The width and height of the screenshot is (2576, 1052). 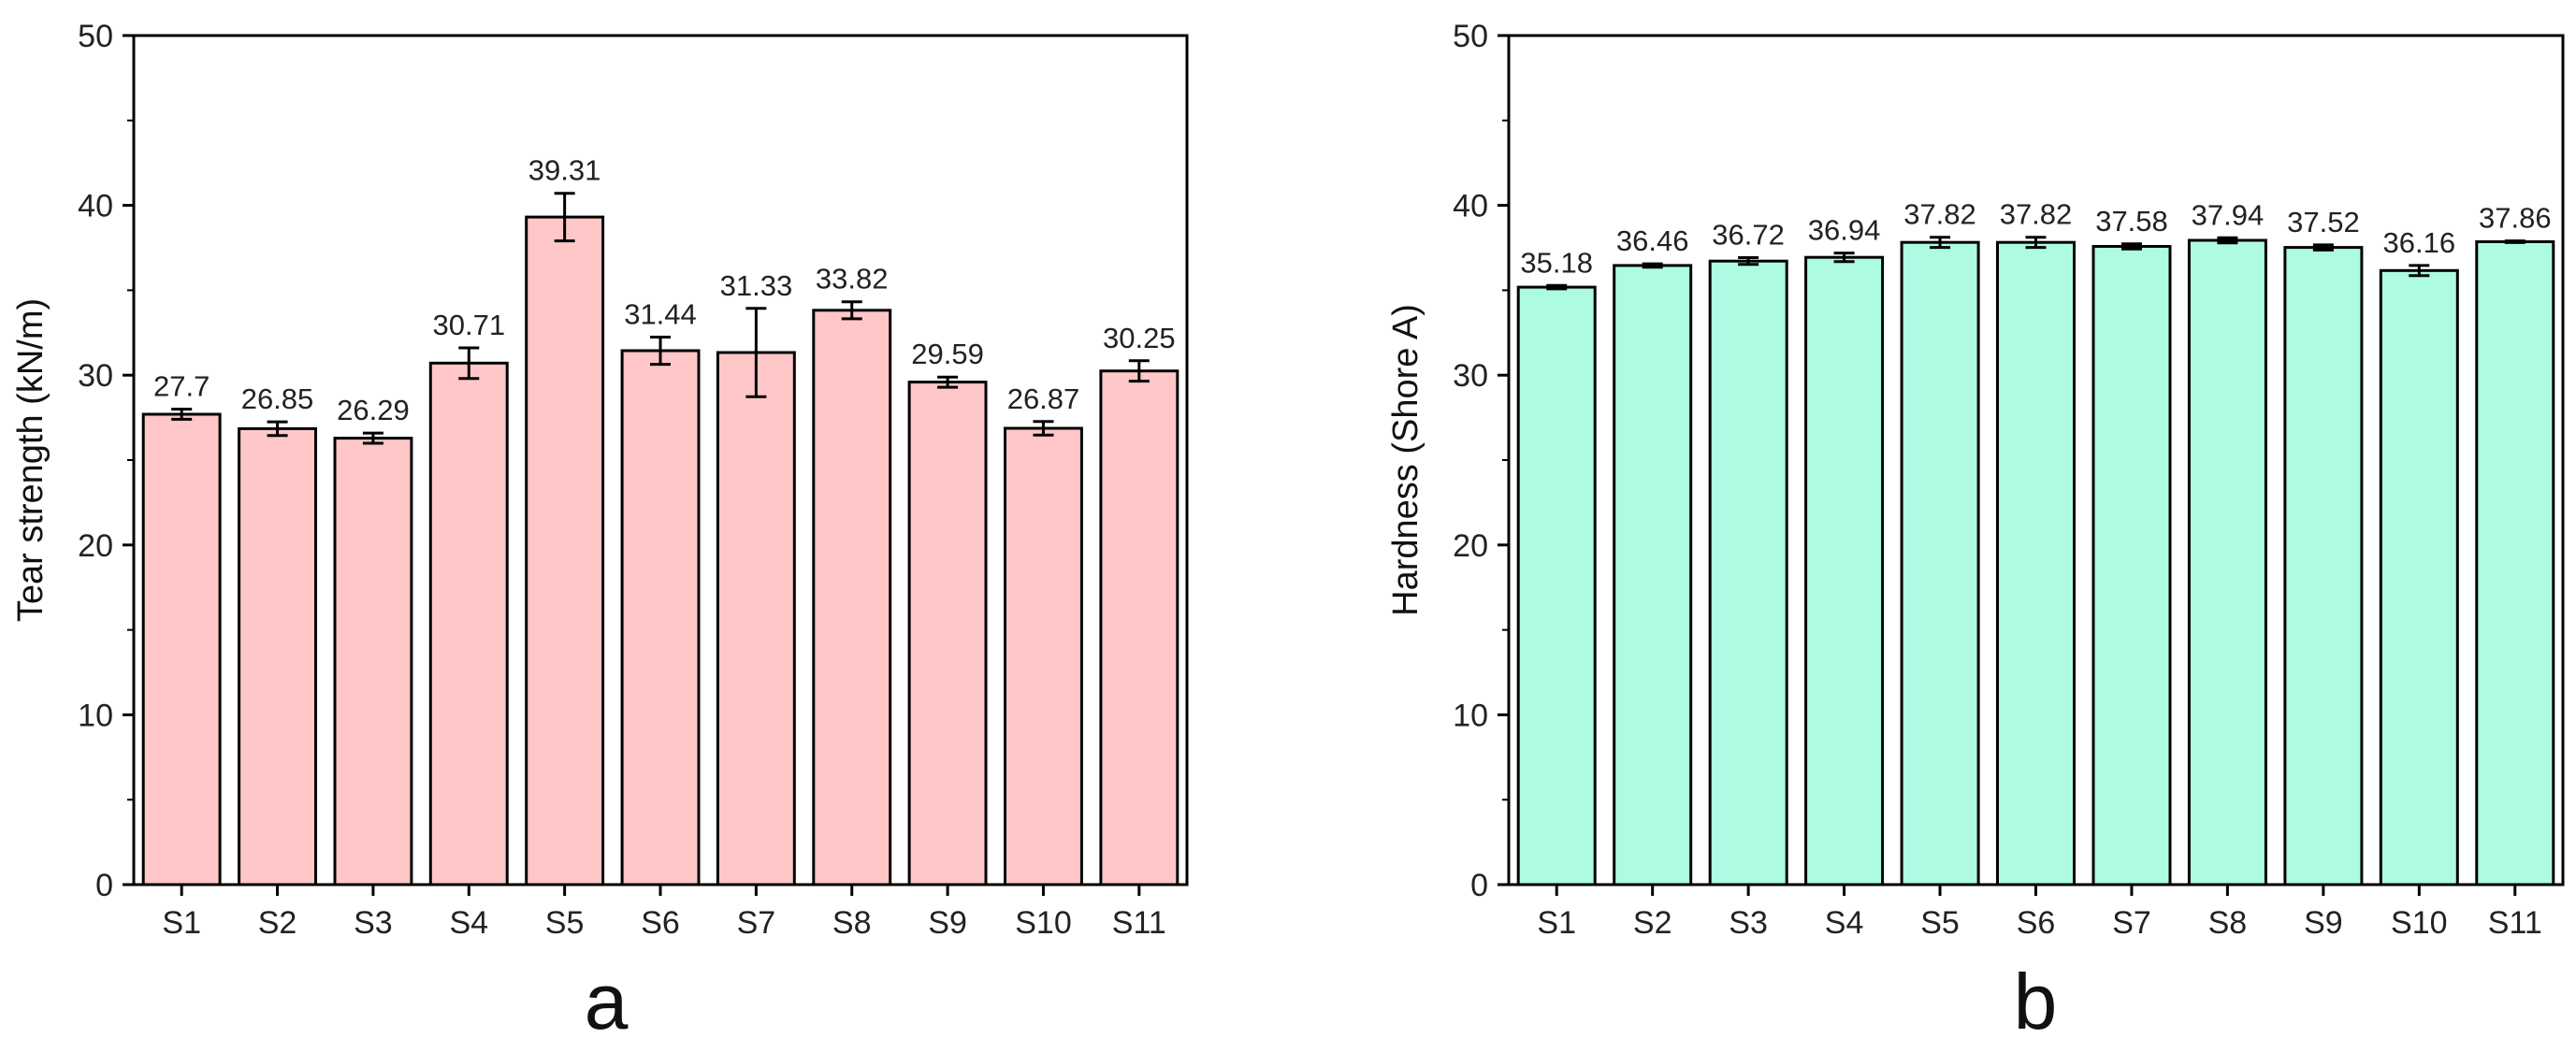 What do you see at coordinates (1844, 230) in the screenshot?
I see `data-label-s4: 36.94` at bounding box center [1844, 230].